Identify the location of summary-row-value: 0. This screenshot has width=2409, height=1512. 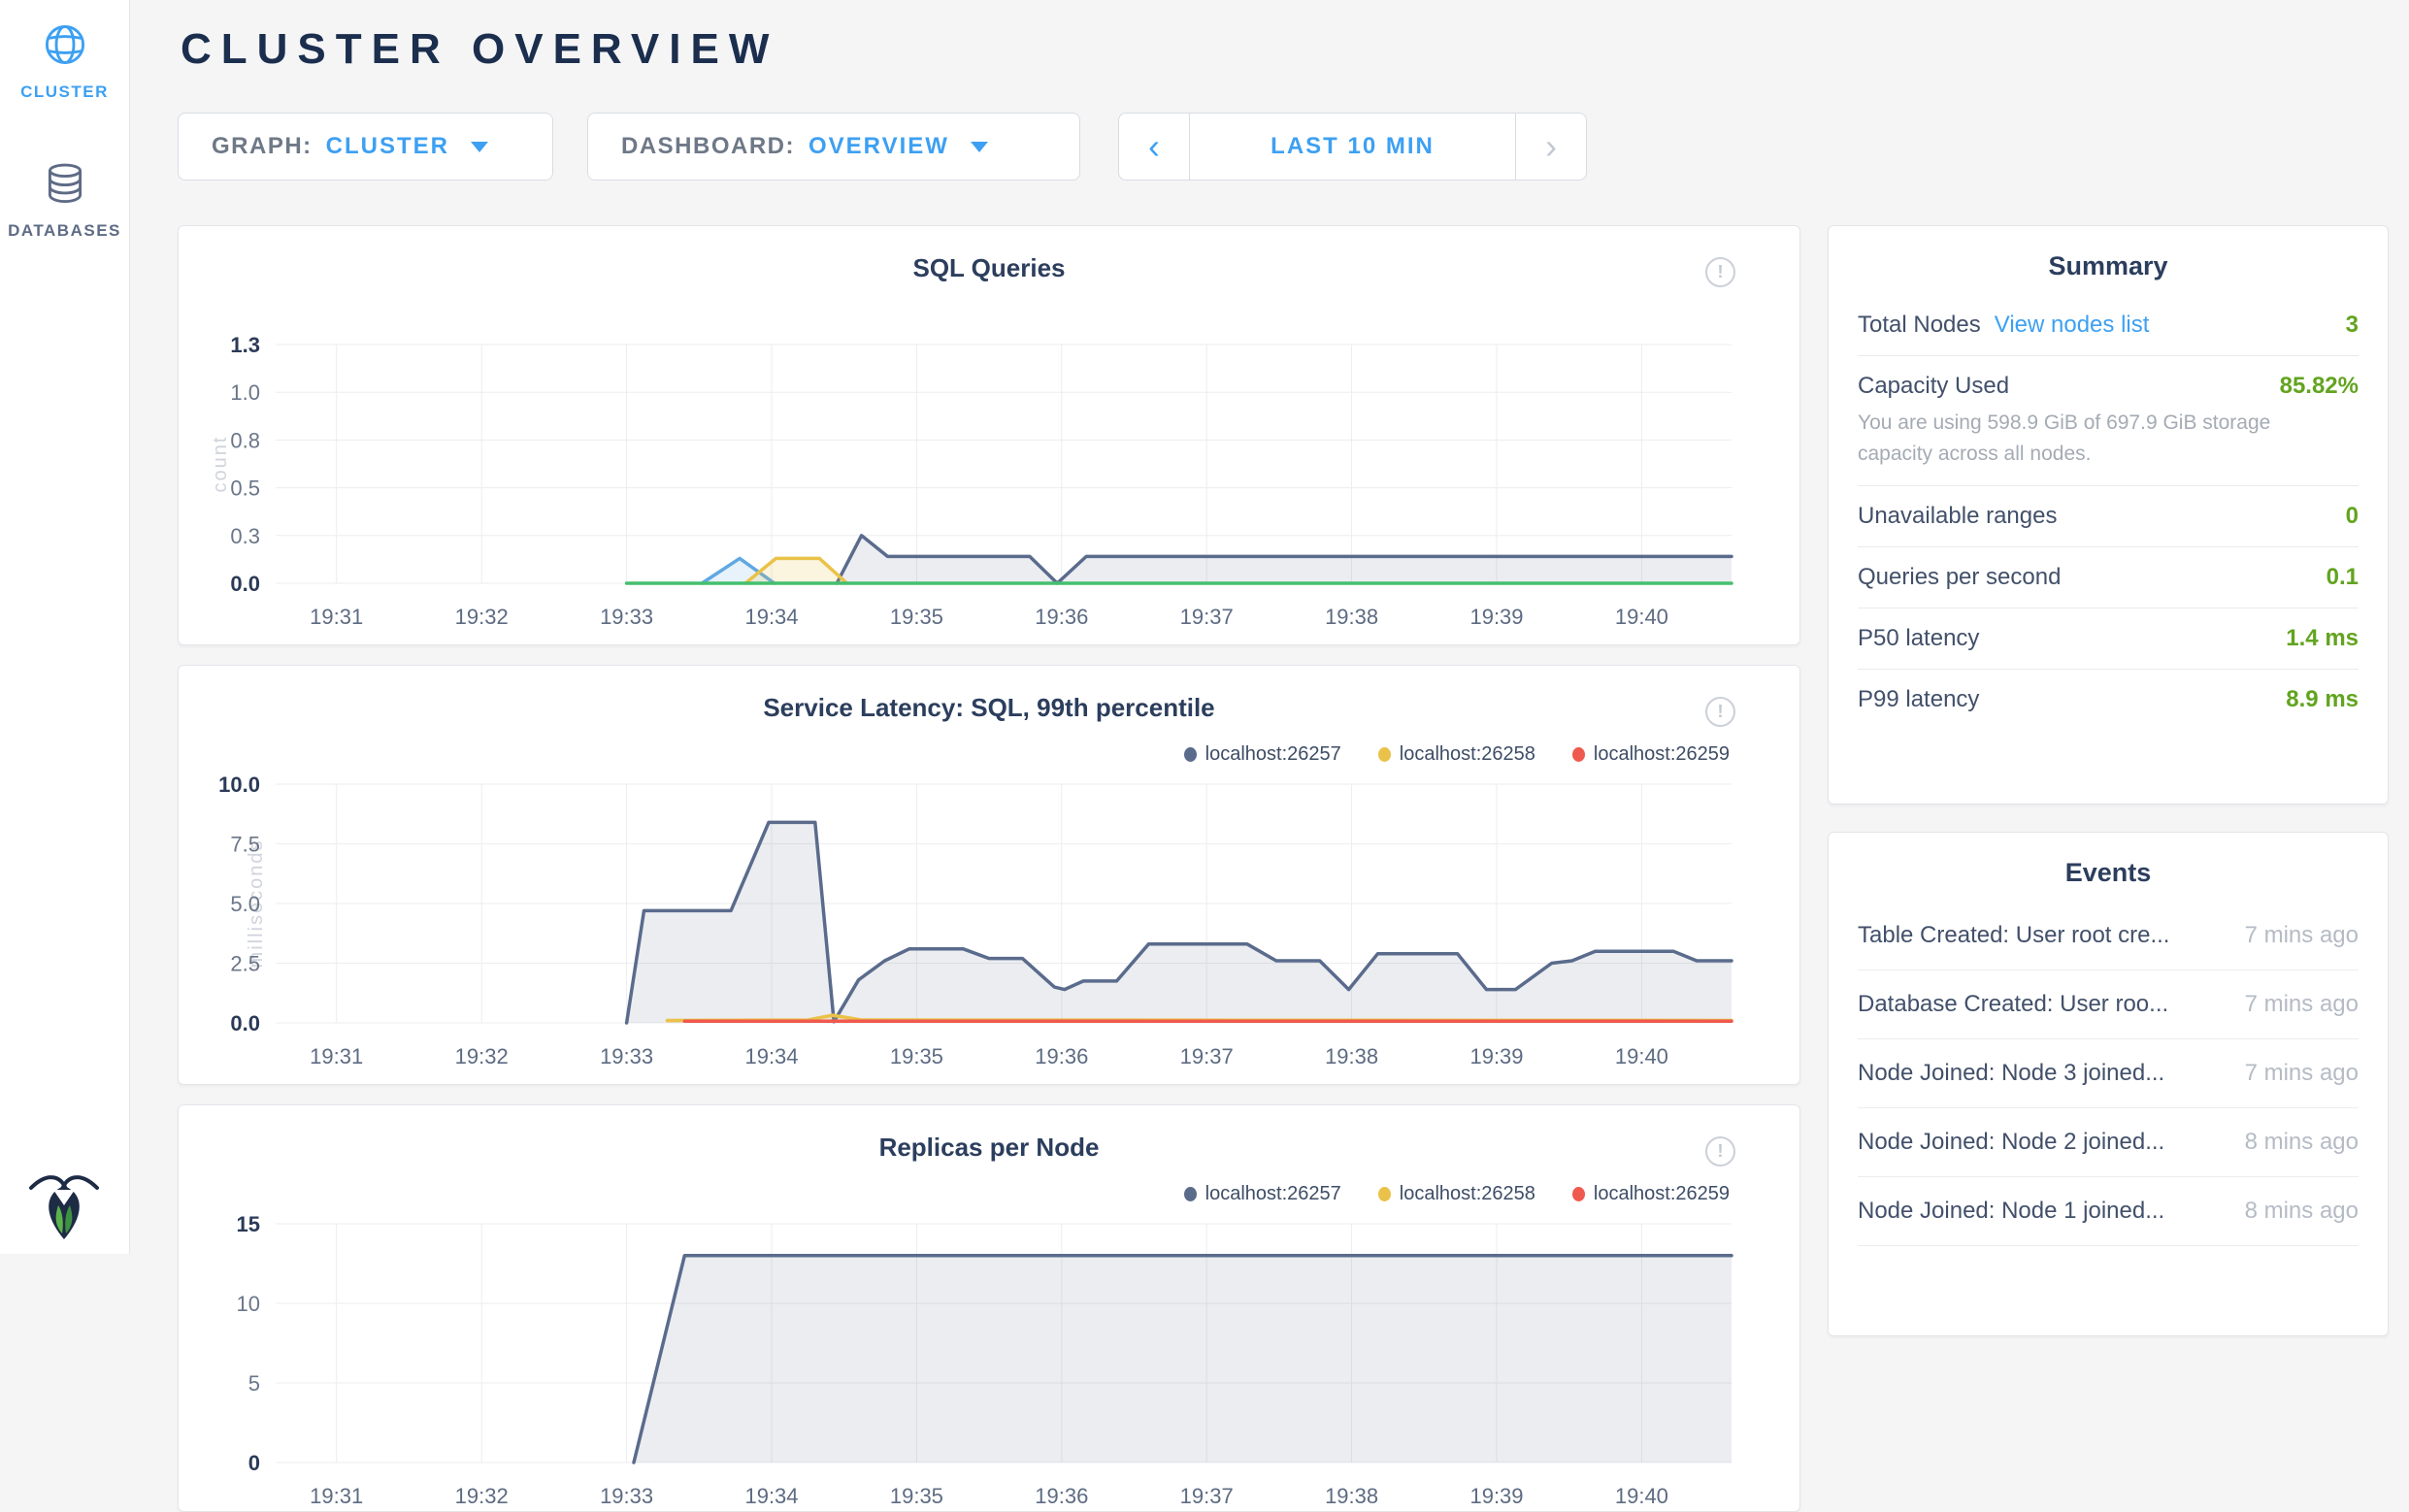
(2352, 516).